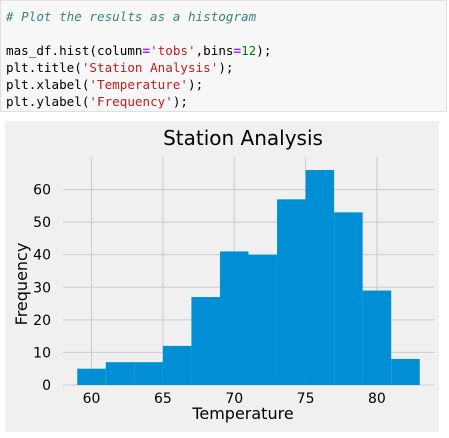 The width and height of the screenshot is (449, 438). What do you see at coordinates (226, 84) in the screenshot?
I see `code-line-xlabel: plt.xlabel('Temperature');` at bounding box center [226, 84].